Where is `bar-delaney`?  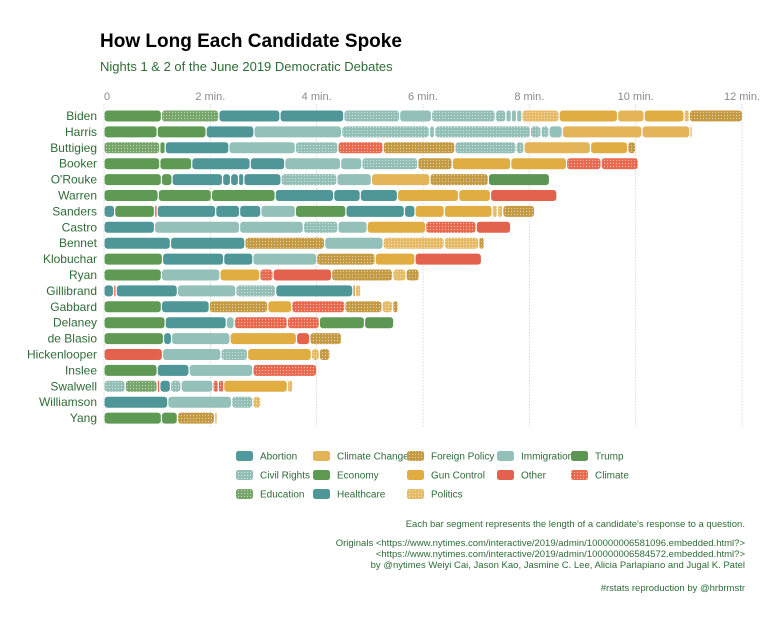 bar-delaney is located at coordinates (249, 323).